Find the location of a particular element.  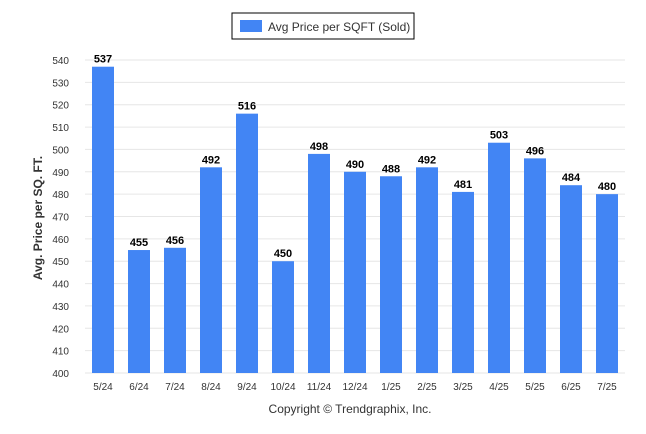

y-tick-label: 450 is located at coordinates (60, 262).